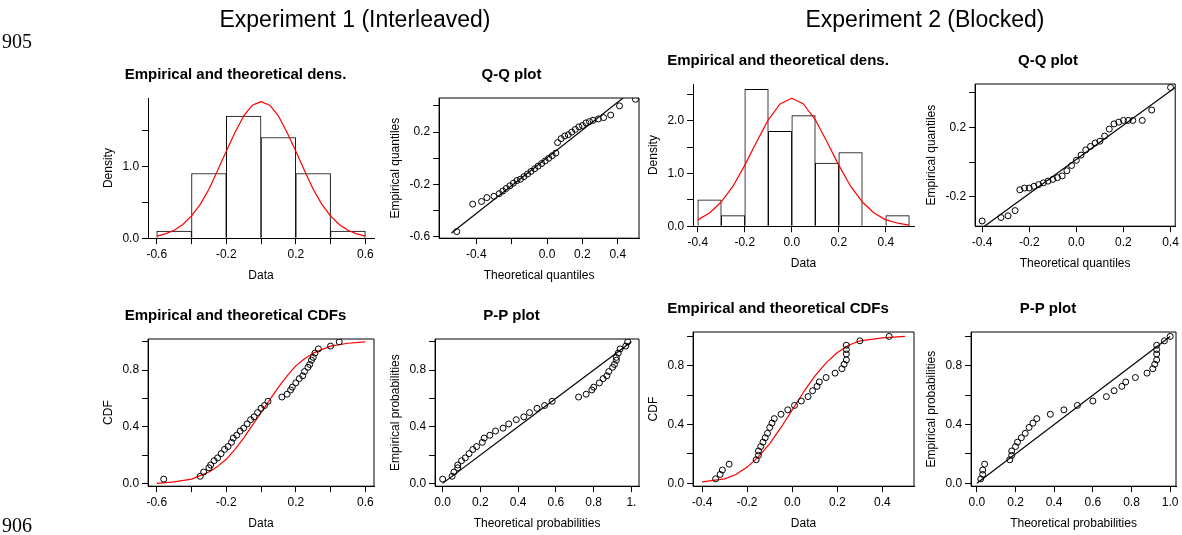  What do you see at coordinates (594, 501) in the screenshot?
I see `x-tick-label: 0.8` at bounding box center [594, 501].